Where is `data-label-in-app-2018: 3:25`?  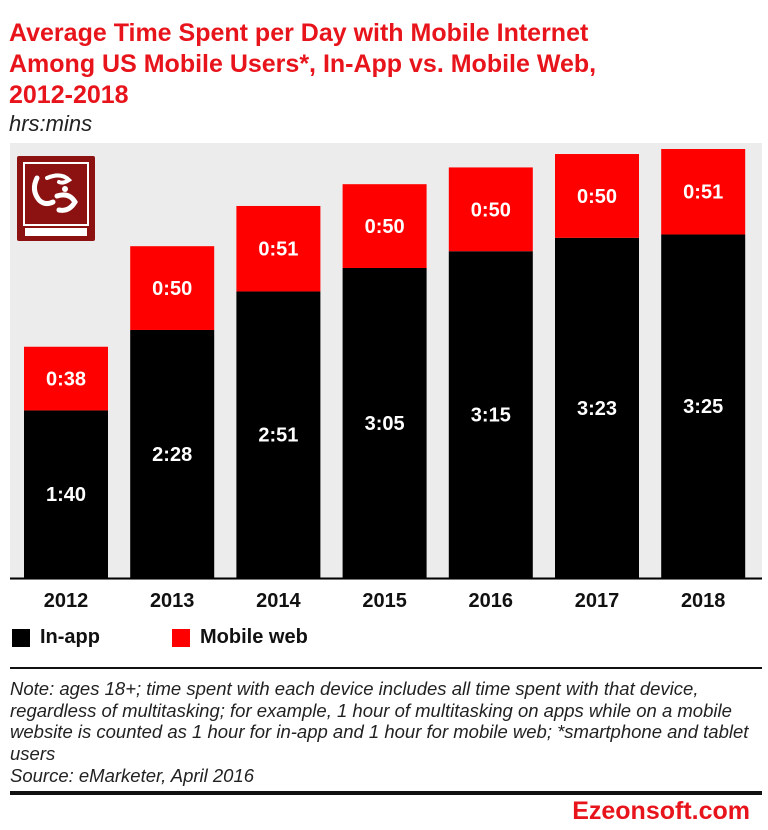 data-label-in-app-2018: 3:25 is located at coordinates (703, 407).